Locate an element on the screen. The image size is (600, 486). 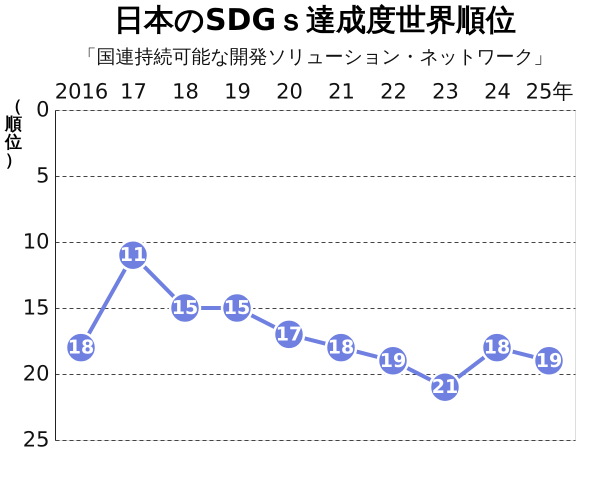
x-tick-label: 23 is located at coordinates (445, 92).